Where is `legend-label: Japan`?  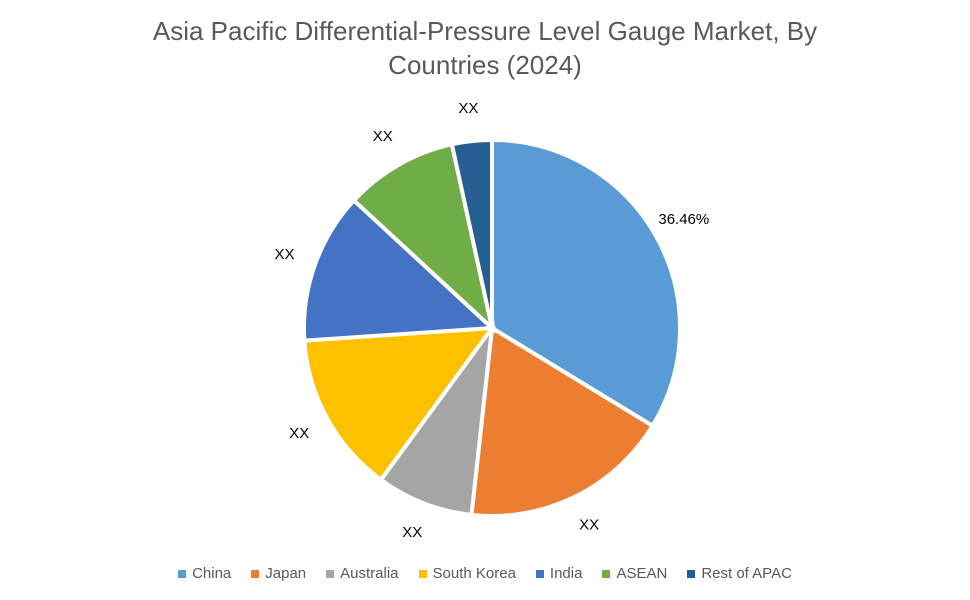
legend-label: Japan is located at coordinates (286, 573).